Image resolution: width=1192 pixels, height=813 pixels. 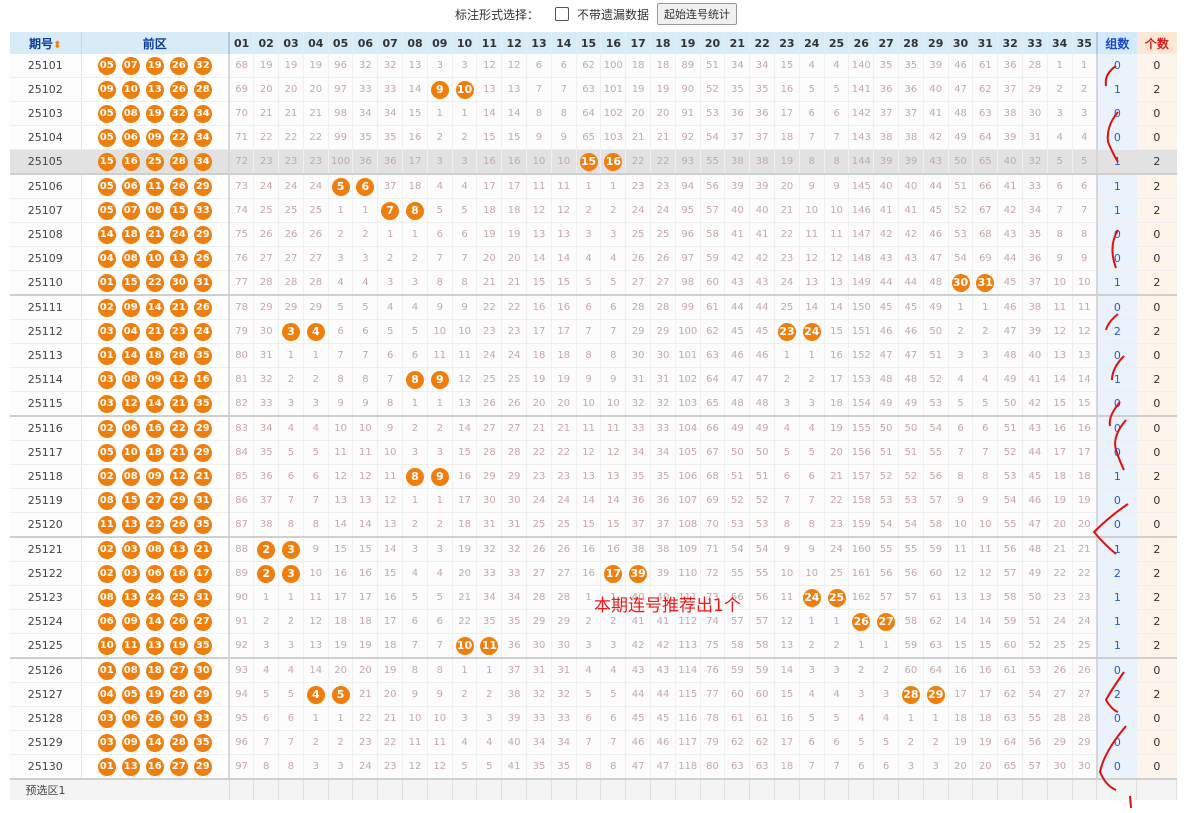 What do you see at coordinates (936, 66) in the screenshot?
I see `omission-cell: 39` at bounding box center [936, 66].